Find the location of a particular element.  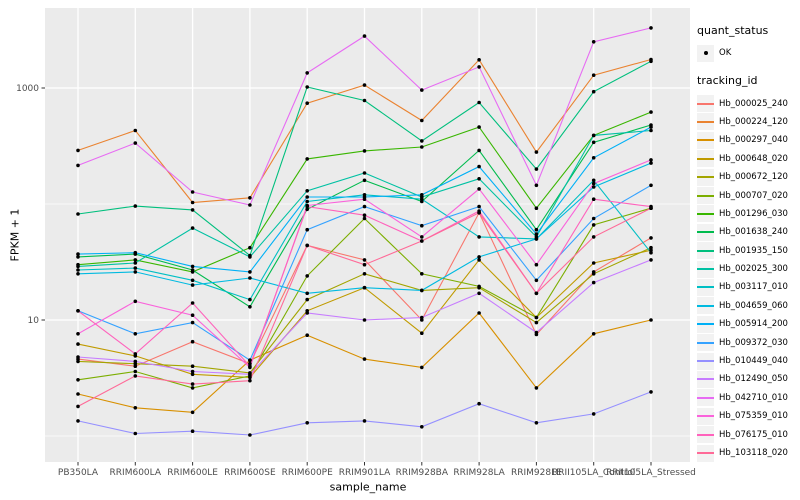

x-tick-label: RRII105LA_Stressed is located at coordinates (651, 473).